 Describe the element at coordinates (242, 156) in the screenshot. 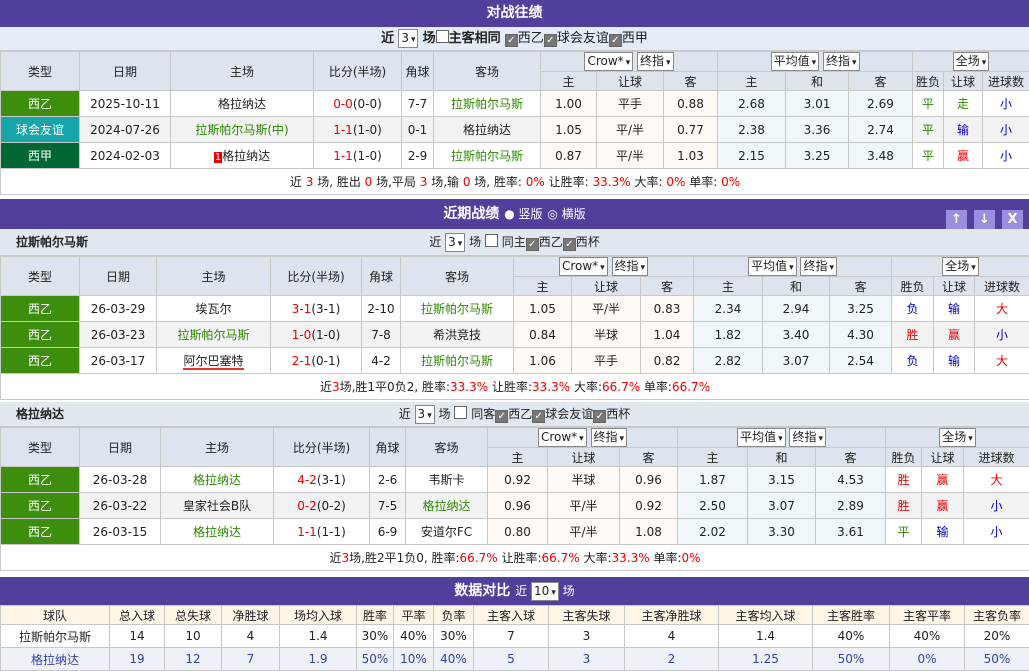

I see `home-team: 1格拉纳达` at that location.